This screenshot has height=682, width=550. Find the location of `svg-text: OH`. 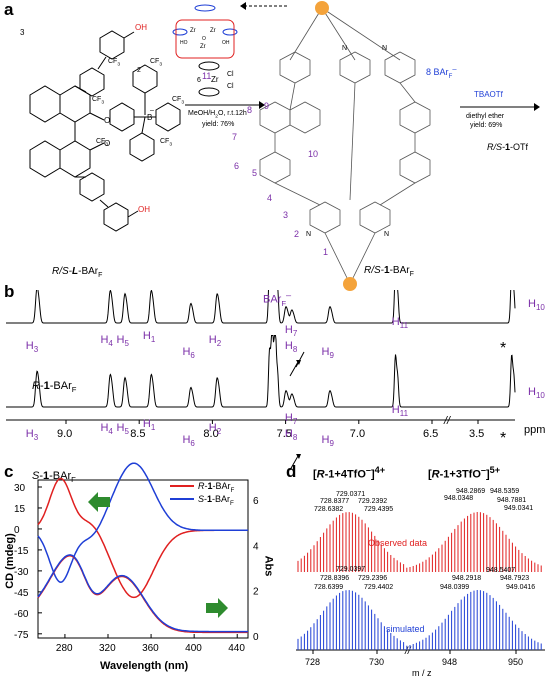

svg-text: OH is located at coordinates (226, 43).